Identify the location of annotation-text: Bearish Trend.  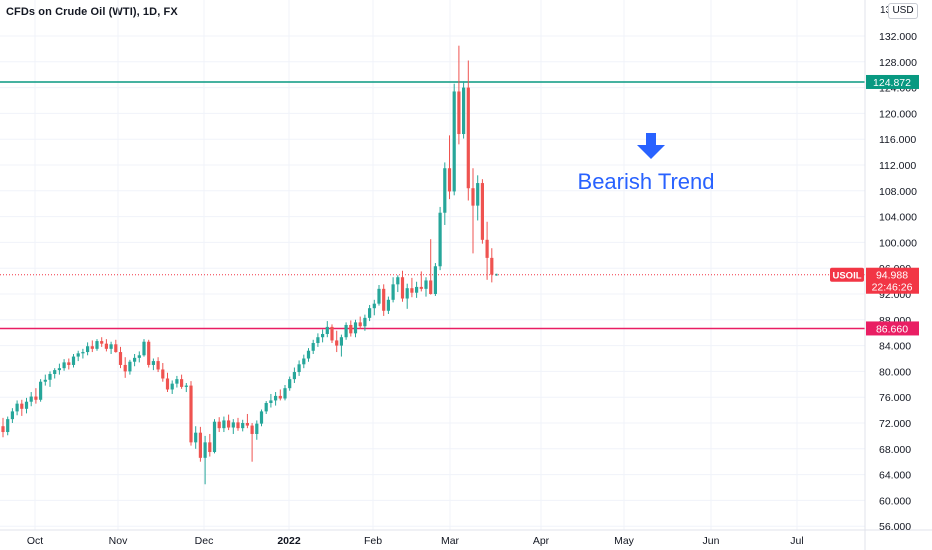
(646, 181).